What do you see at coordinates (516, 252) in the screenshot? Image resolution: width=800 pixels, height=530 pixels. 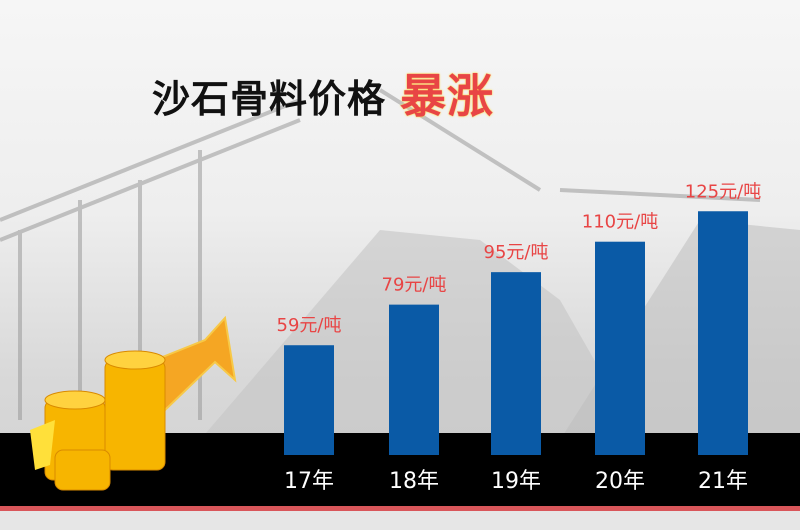 I see `data-label: 95元/吨` at bounding box center [516, 252].